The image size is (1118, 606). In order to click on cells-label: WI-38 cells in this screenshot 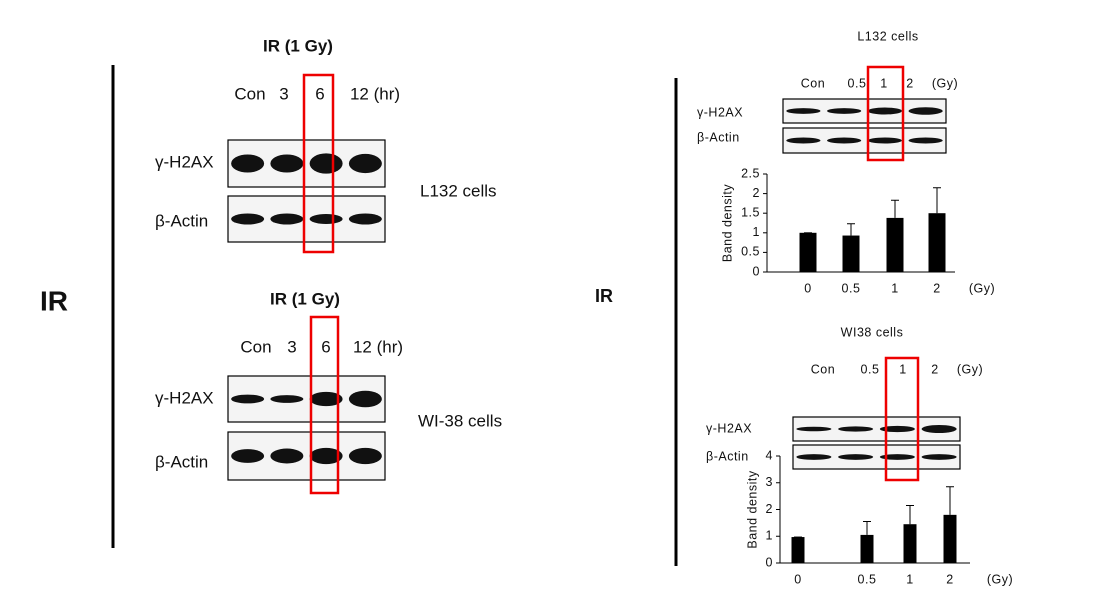, I will do `click(460, 420)`.